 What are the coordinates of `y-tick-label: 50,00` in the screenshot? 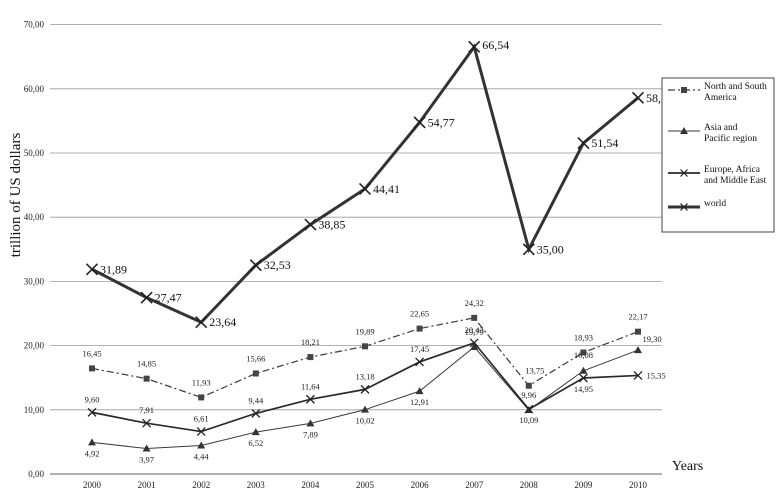 It's located at (34, 153).